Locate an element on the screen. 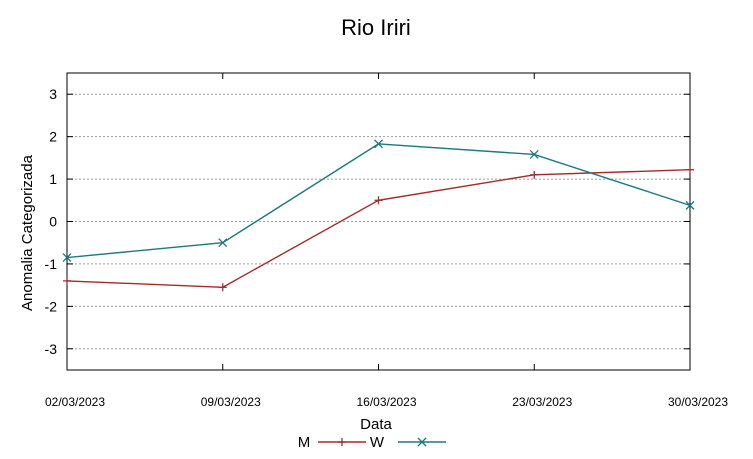  x-tick-label: 16/03/2023 is located at coordinates (386, 402).